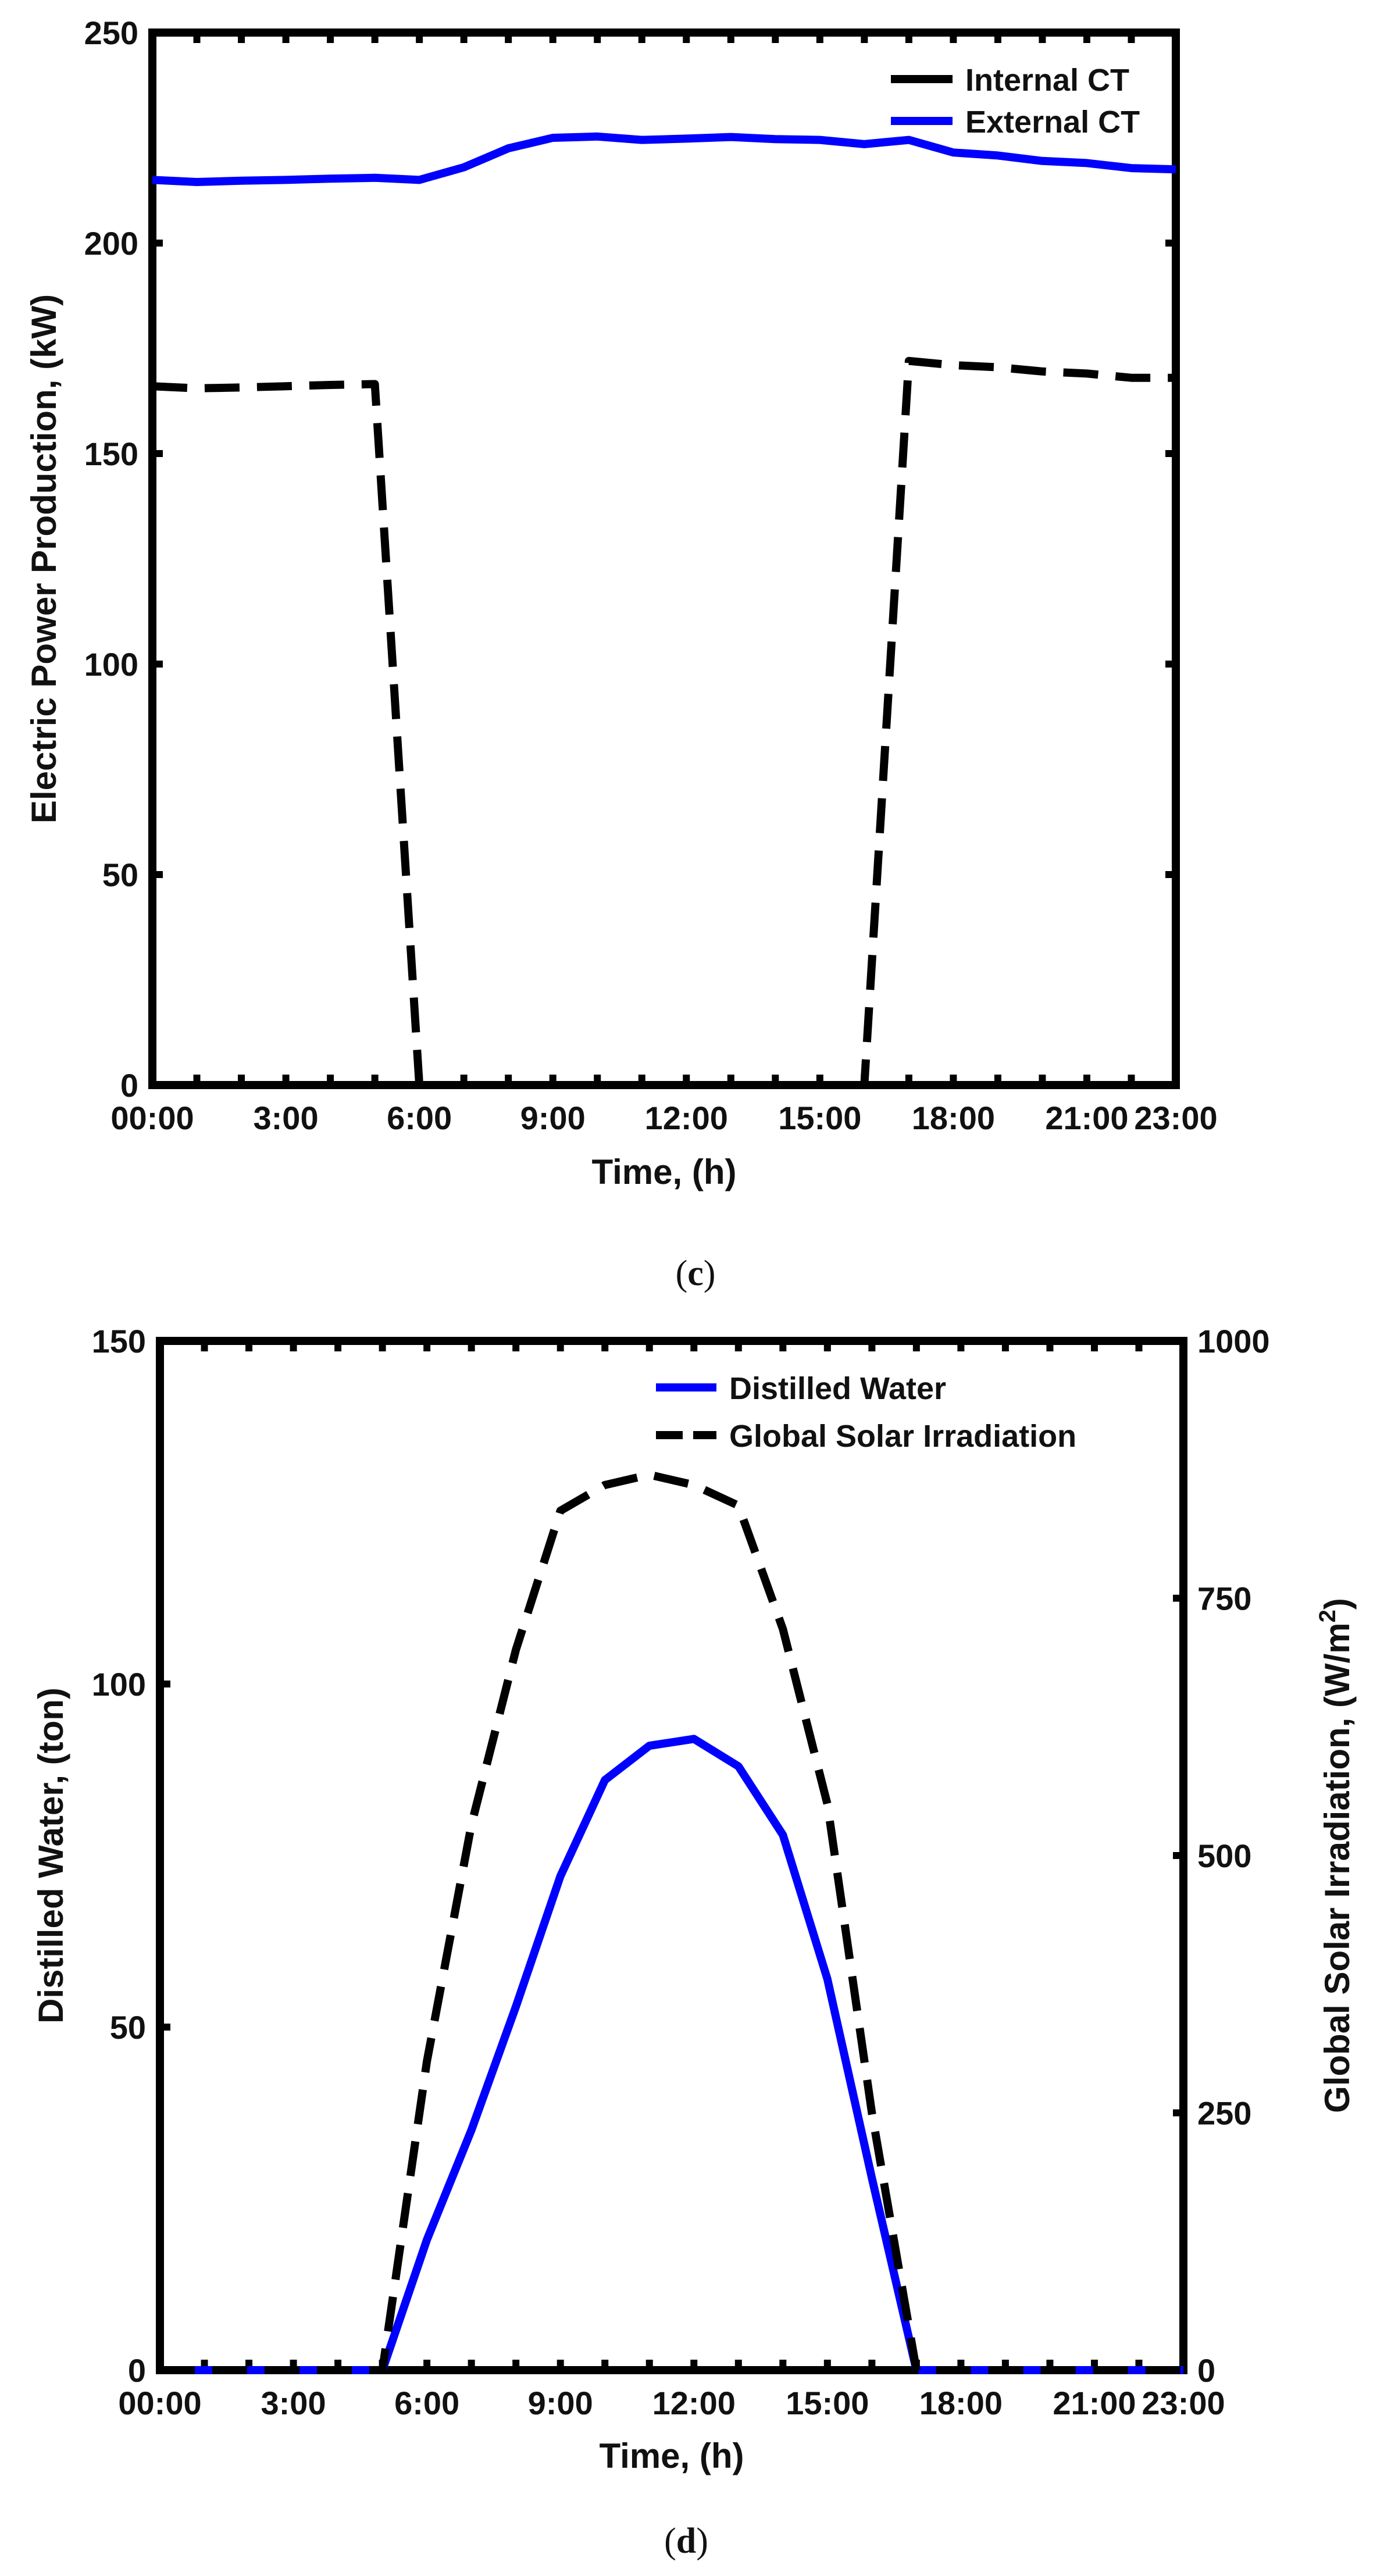 The height and width of the screenshot is (2576, 1391). I want to click on x-axis-title-c: Time, (h), so click(664, 1172).